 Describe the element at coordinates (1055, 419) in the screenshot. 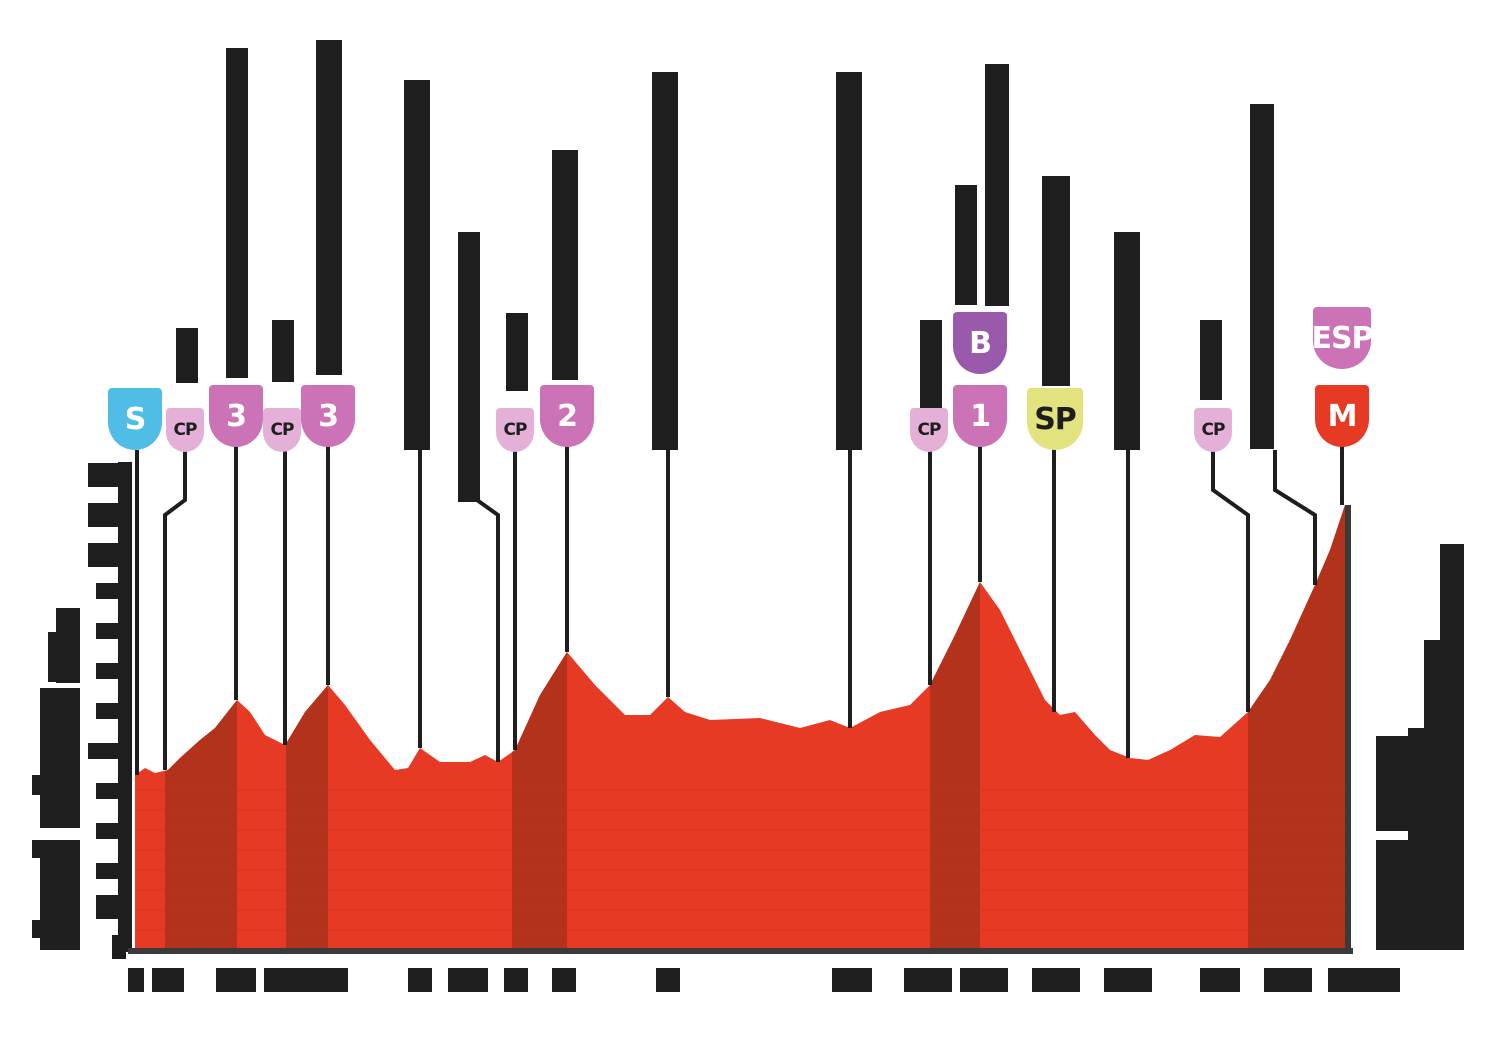

I see `sprint-badge: SP` at that location.